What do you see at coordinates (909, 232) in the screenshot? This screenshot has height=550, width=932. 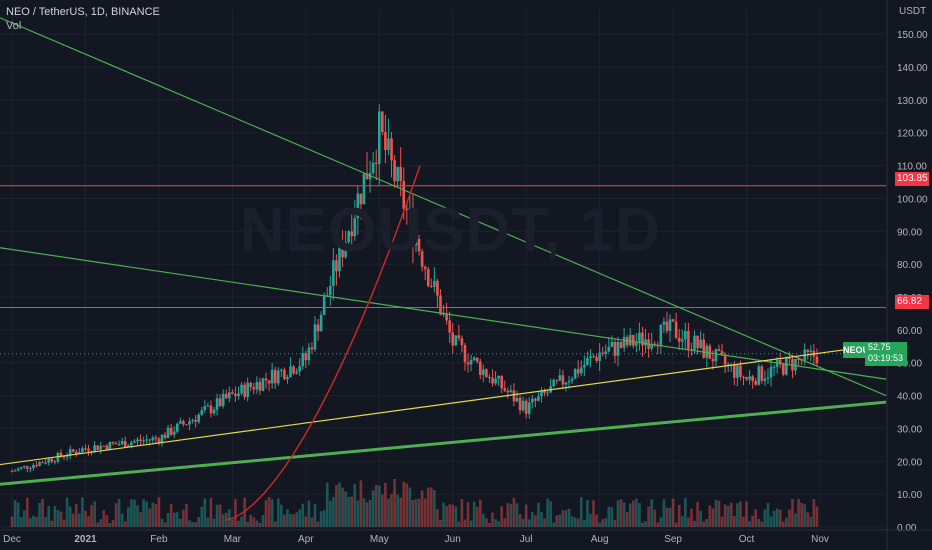 I see `y-tick-label: 90.00` at bounding box center [909, 232].